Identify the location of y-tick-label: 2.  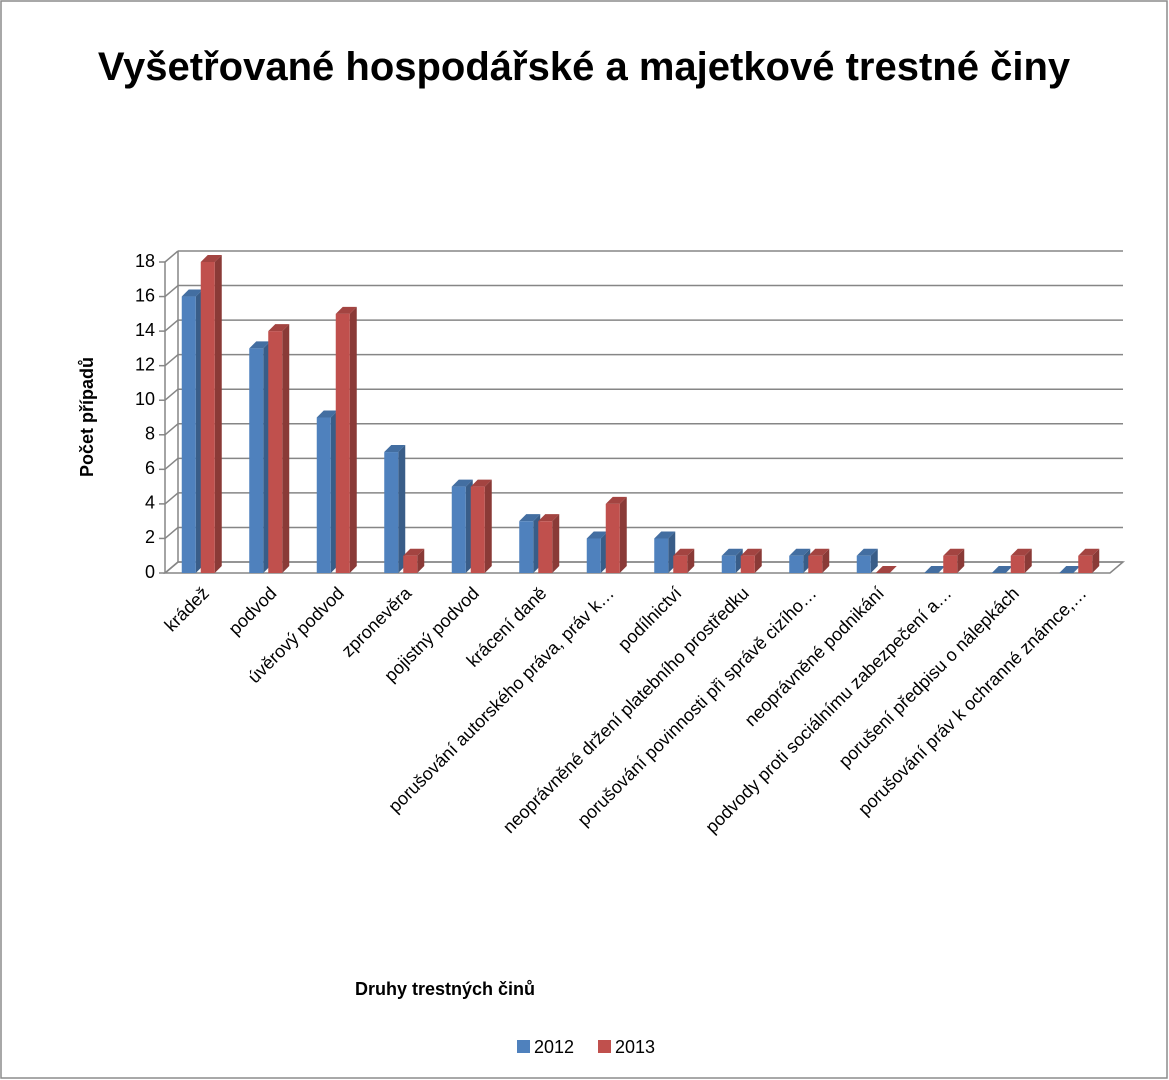
(150, 537).